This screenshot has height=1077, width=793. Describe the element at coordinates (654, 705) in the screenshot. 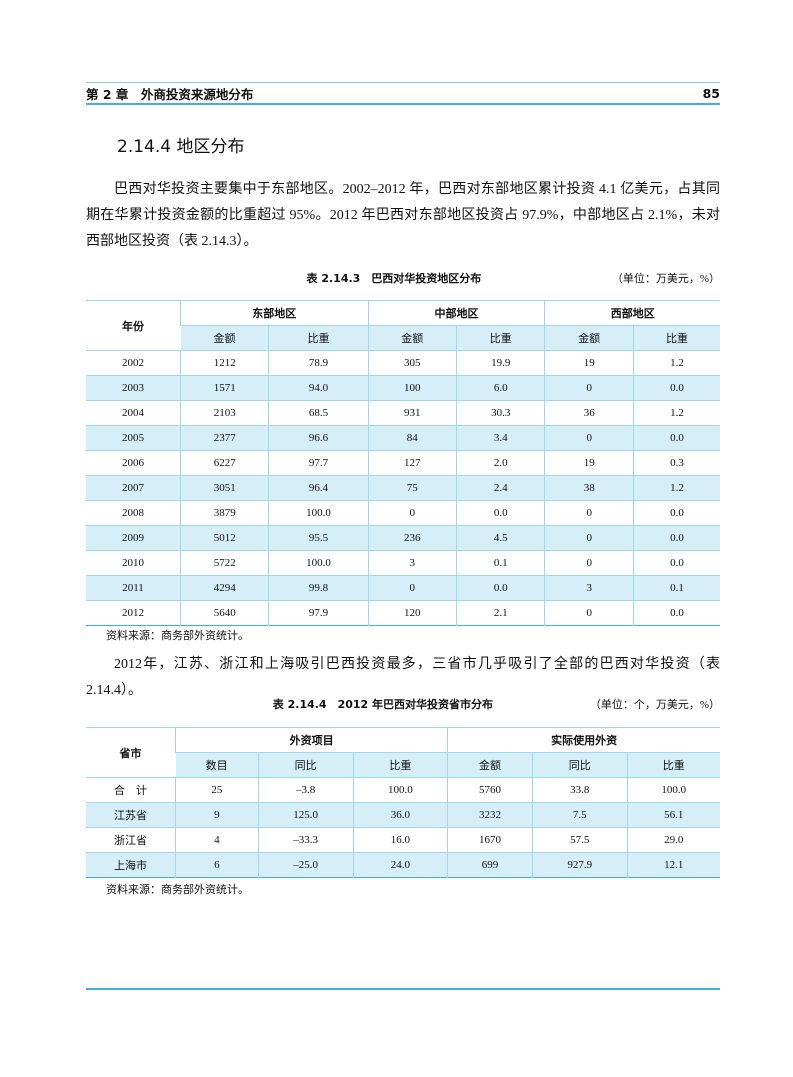

I see `caption-unit: （单位：个，万美元，%）` at that location.